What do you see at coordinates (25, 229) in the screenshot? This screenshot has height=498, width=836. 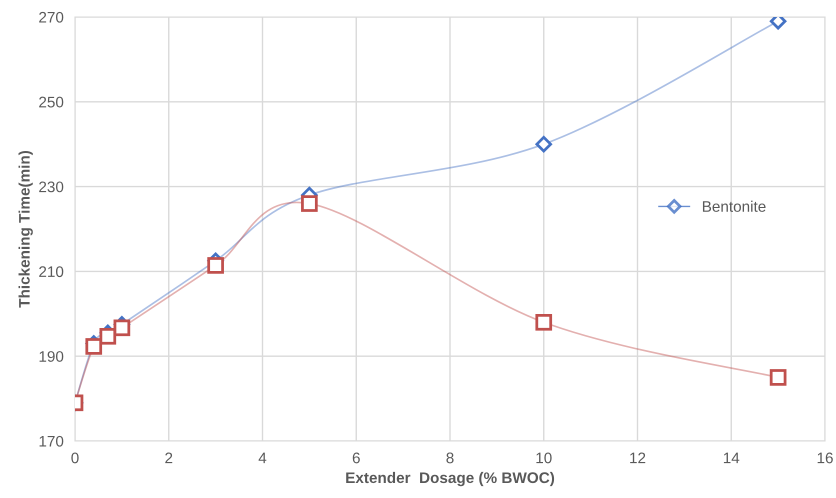 I see `y-axis-title: Thickening Time(min)` at bounding box center [25, 229].